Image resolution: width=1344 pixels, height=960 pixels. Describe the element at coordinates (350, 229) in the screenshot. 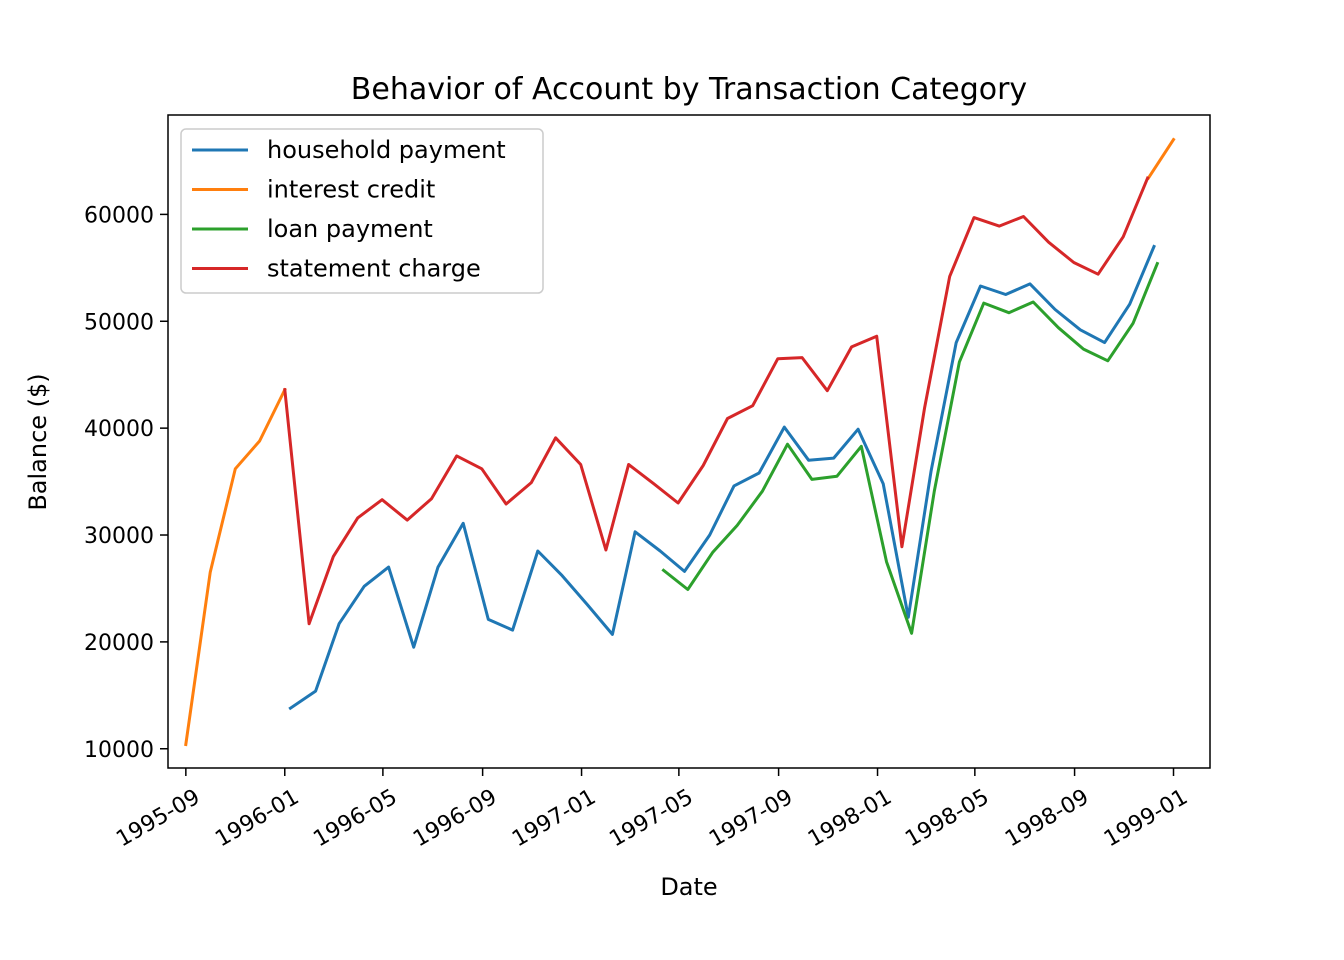

I see `legend-label: loan payment` at that location.